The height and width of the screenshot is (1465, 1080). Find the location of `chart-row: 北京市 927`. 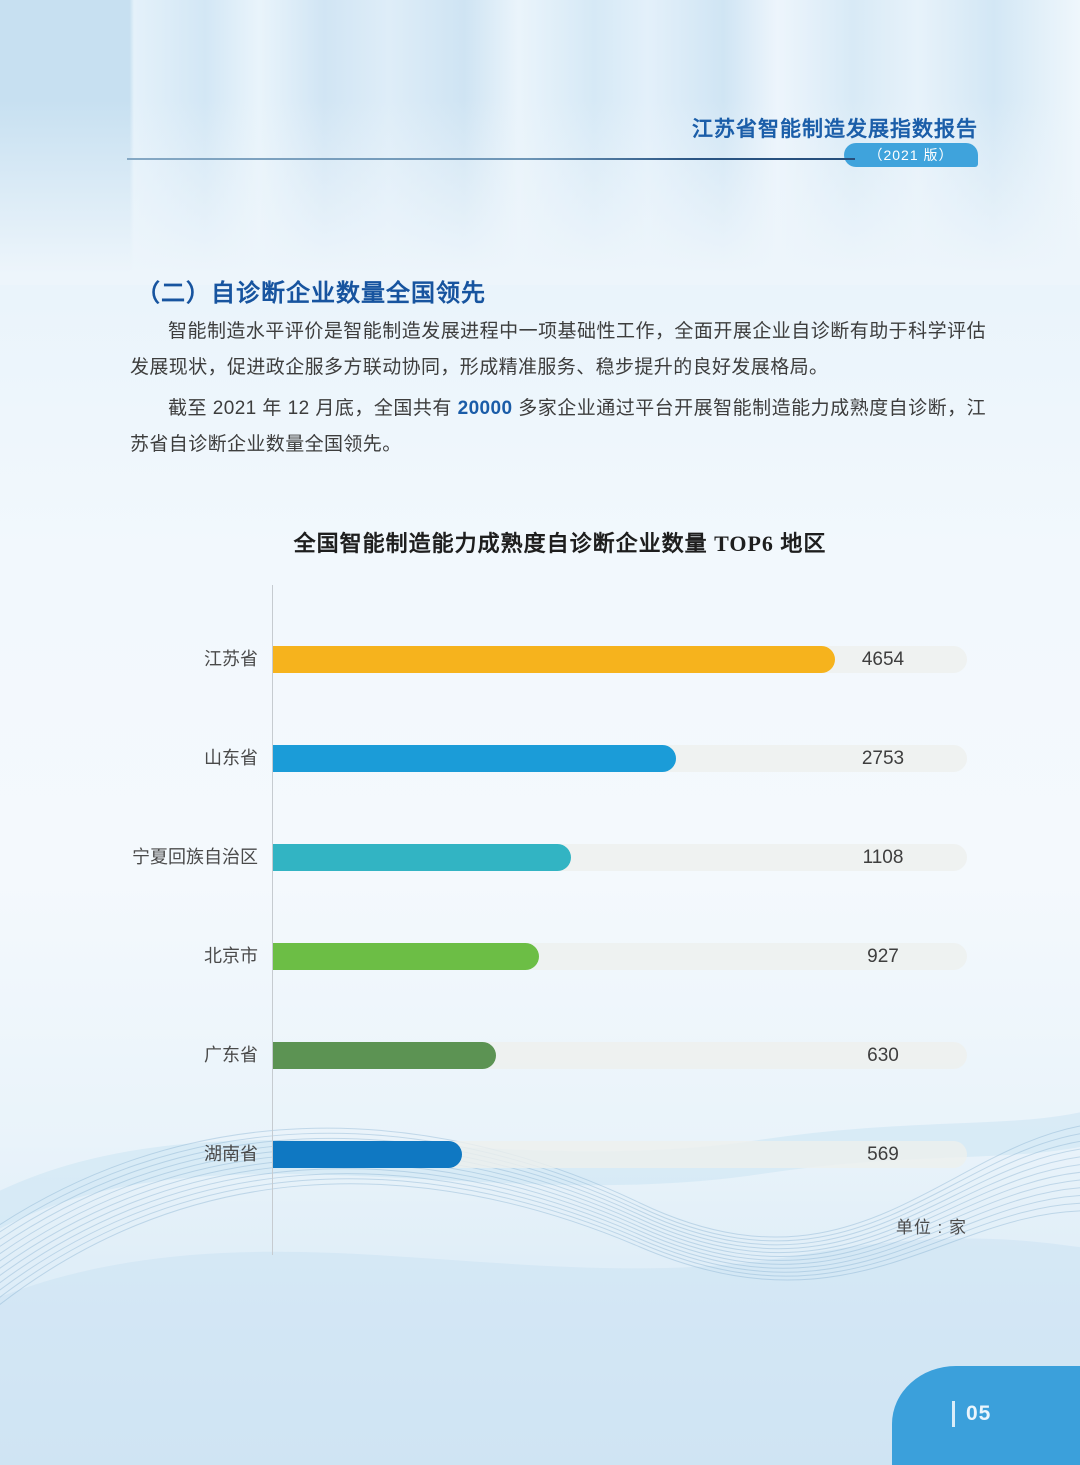

chart-row: 北京市 927 is located at coordinates (570, 956).